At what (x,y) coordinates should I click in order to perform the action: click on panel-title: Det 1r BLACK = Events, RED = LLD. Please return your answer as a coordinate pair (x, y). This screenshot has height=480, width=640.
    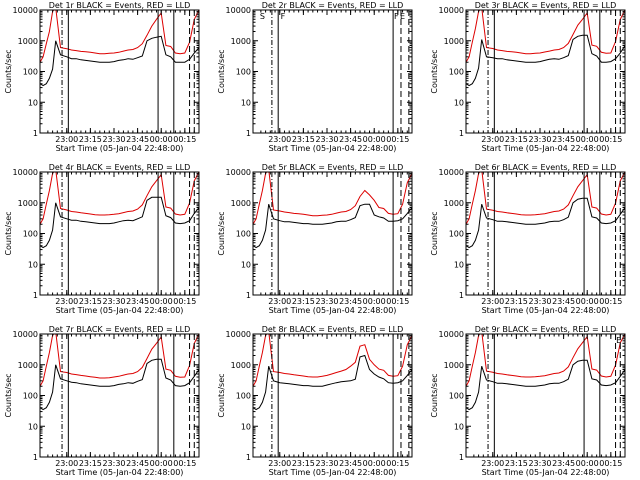
    Looking at the image, I should click on (120, 5).